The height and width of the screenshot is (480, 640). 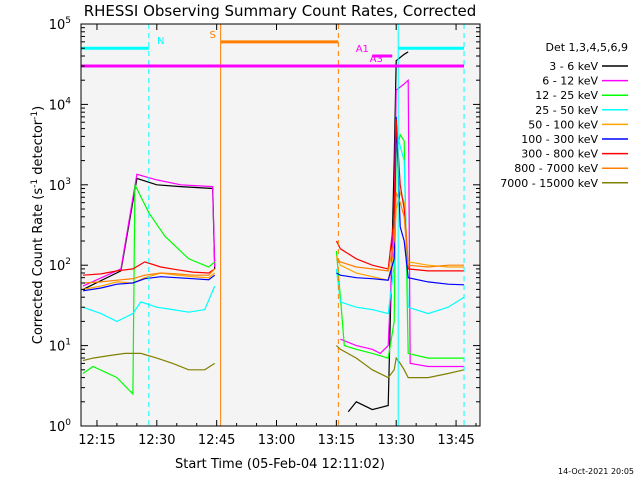 What do you see at coordinates (212, 35) in the screenshot?
I see `flag-label-3: S` at bounding box center [212, 35].